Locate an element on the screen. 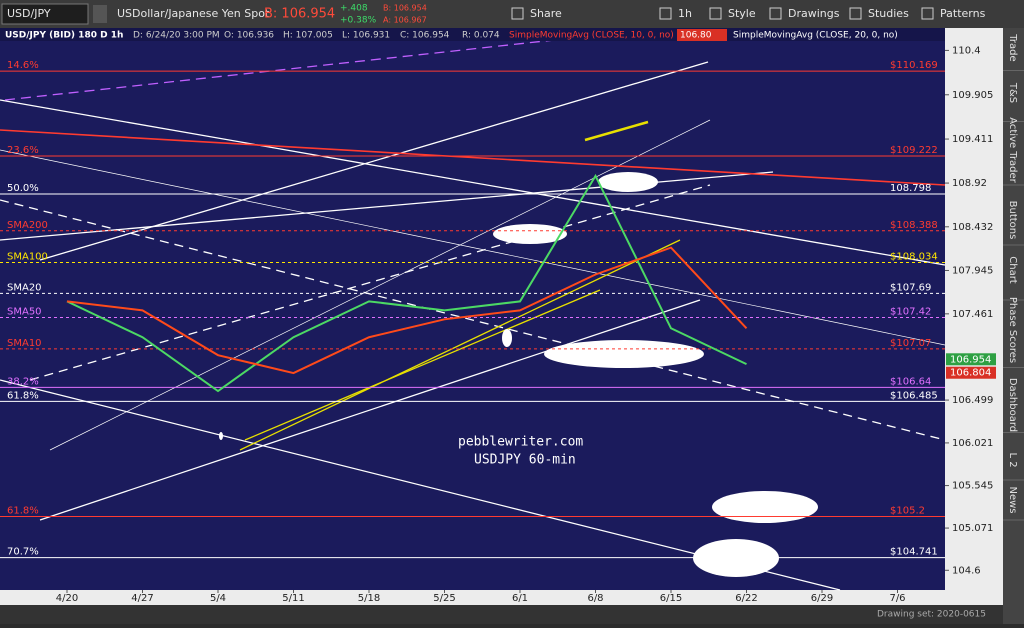 The width and height of the screenshot is (1024, 628). level-price: $109.222 is located at coordinates (914, 150).